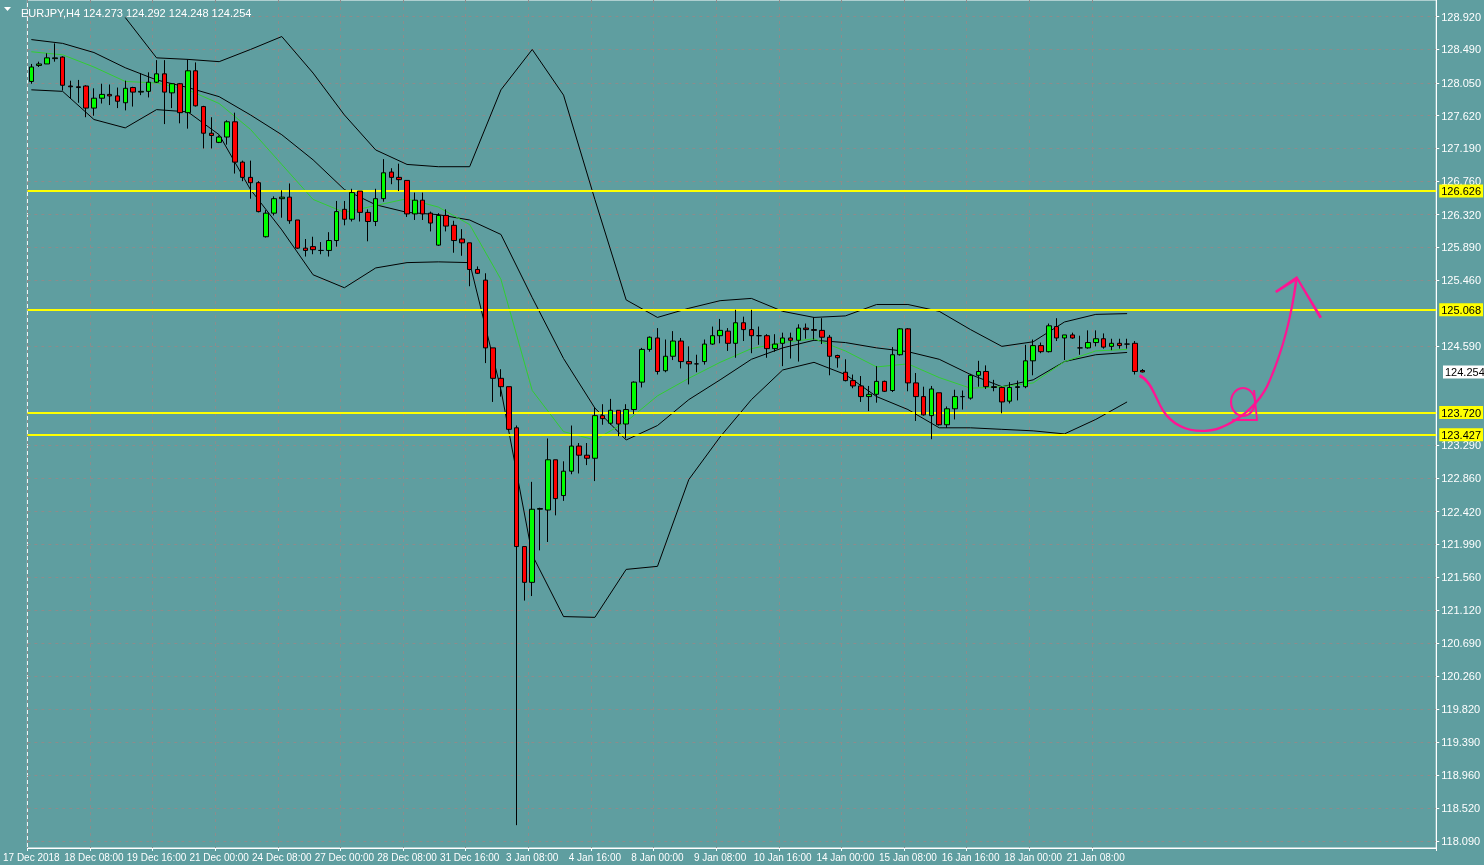 Image resolution: width=1484 pixels, height=865 pixels. Describe the element at coordinates (1461, 346) in the screenshot. I see `y-tick-label: 124.590` at that location.